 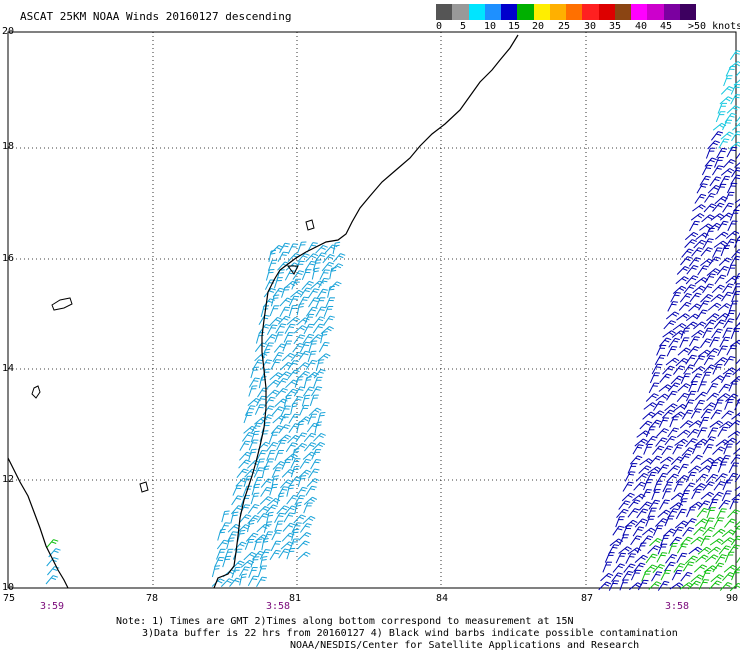 What do you see at coordinates (8, 31) in the screenshot?
I see `lat-label-20: 20` at bounding box center [8, 31].